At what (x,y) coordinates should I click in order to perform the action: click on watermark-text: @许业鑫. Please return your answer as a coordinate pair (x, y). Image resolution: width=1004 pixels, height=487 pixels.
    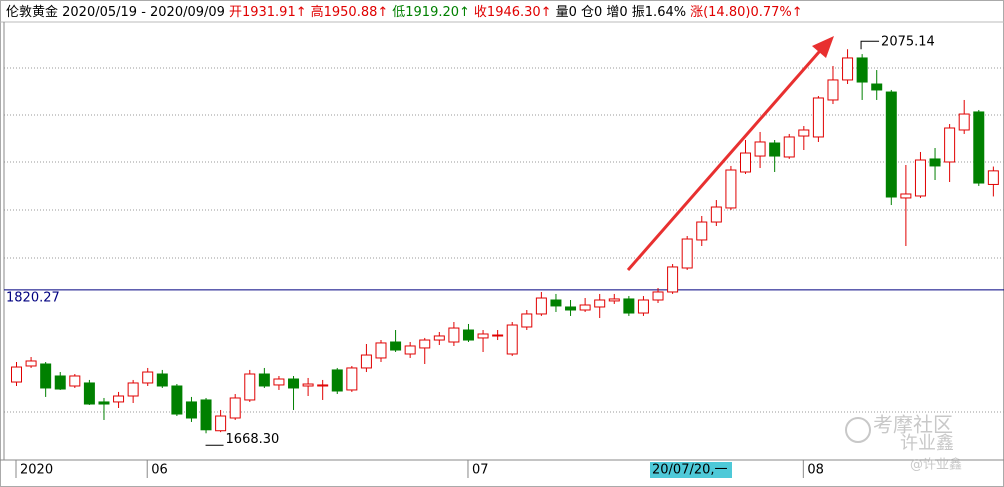
    Looking at the image, I should click on (936, 465).